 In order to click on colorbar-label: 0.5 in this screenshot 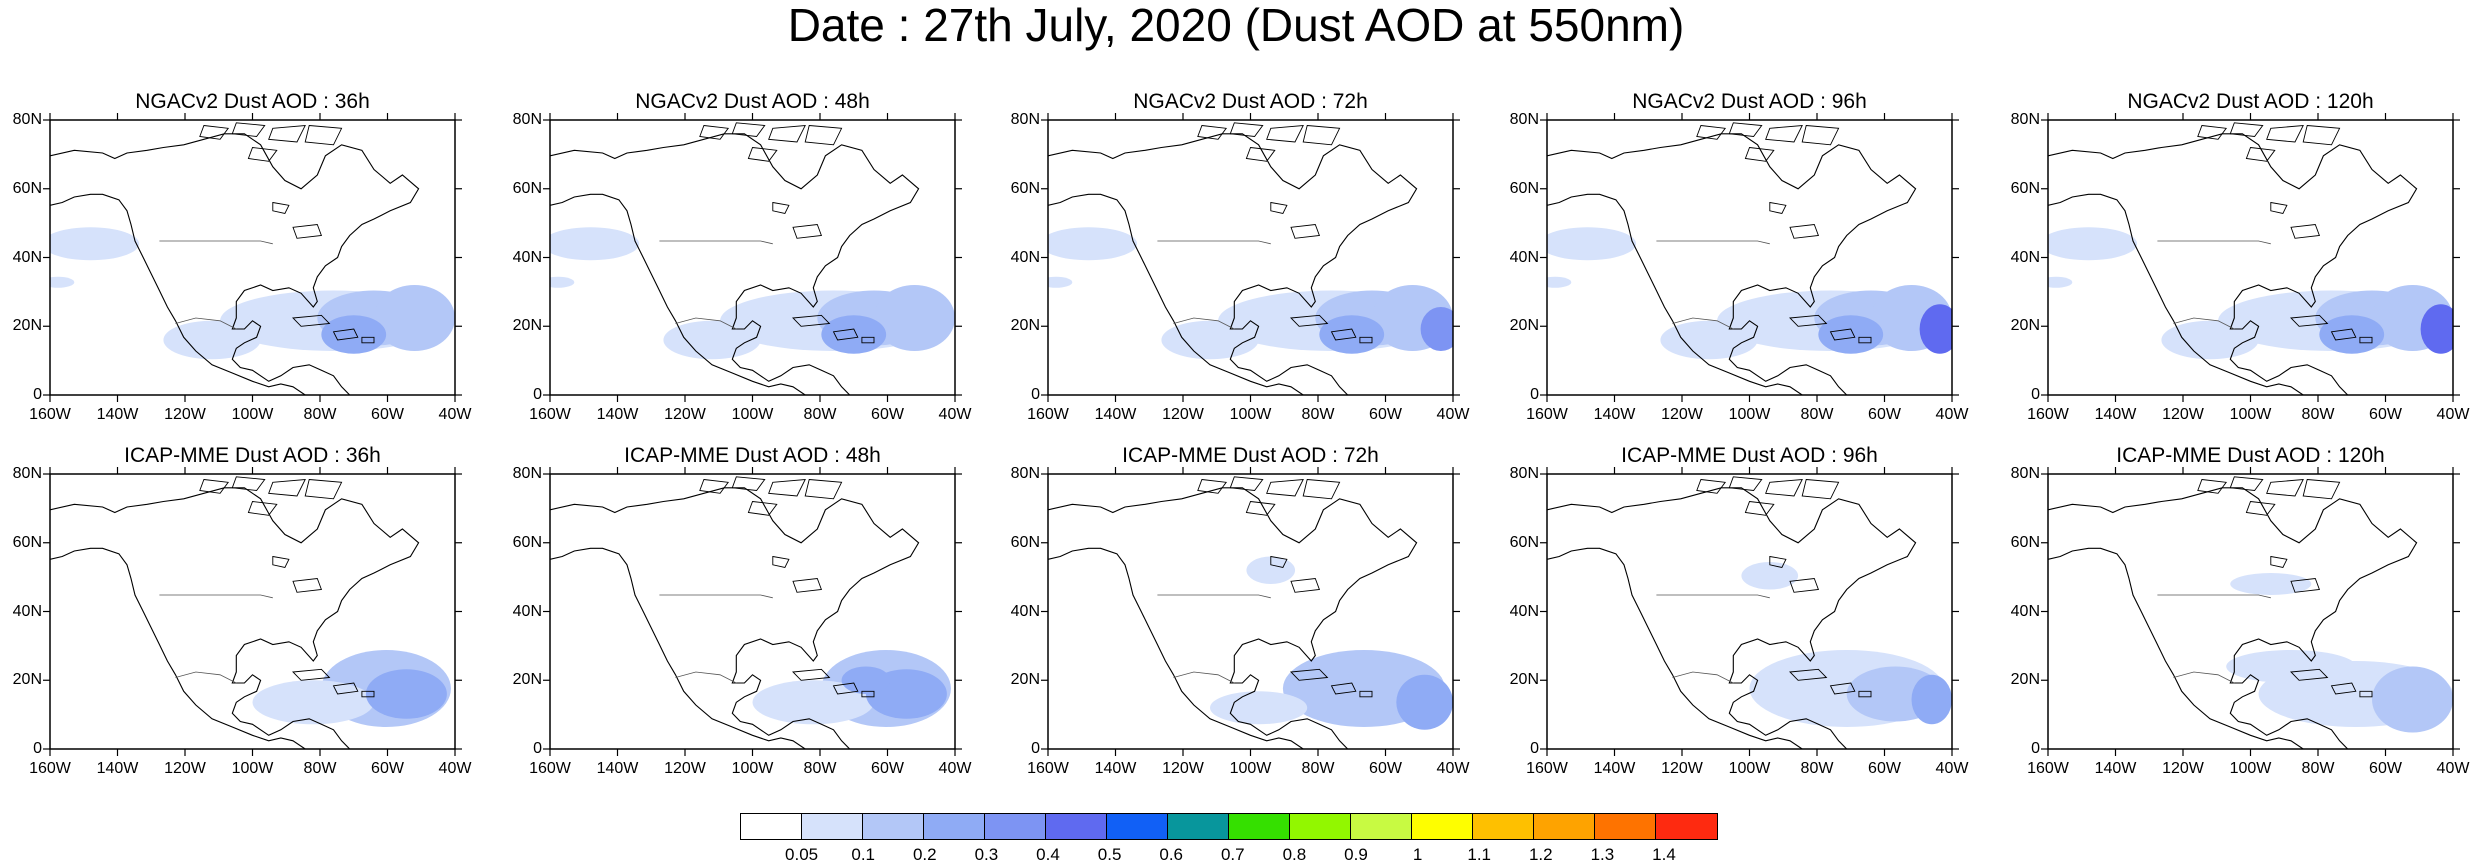, I will do `click(1109, 854)`.